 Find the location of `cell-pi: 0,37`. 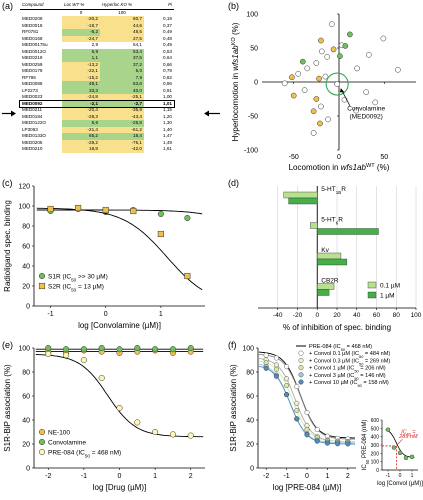

cell-pi: 0,37 is located at coordinates (159, 25).